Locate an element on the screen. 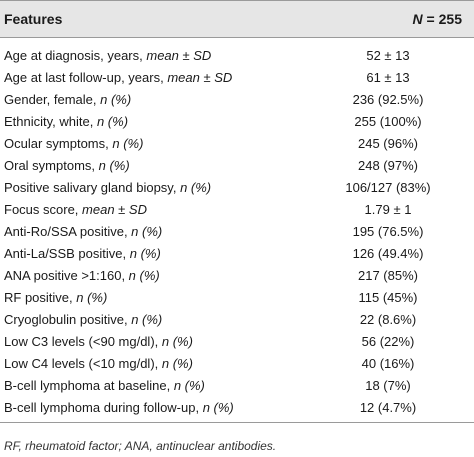 This screenshot has height=457, width=474. feature-label: Gender, female, n (%) is located at coordinates (67, 100).